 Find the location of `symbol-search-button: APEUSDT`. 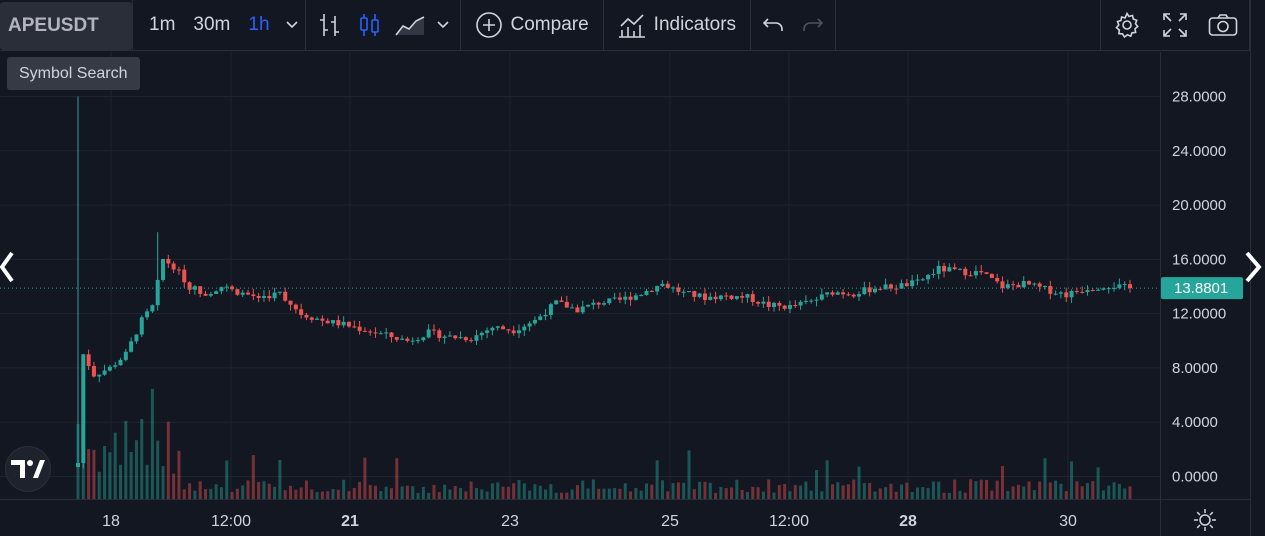

symbol-search-button: APEUSDT is located at coordinates (66, 25).